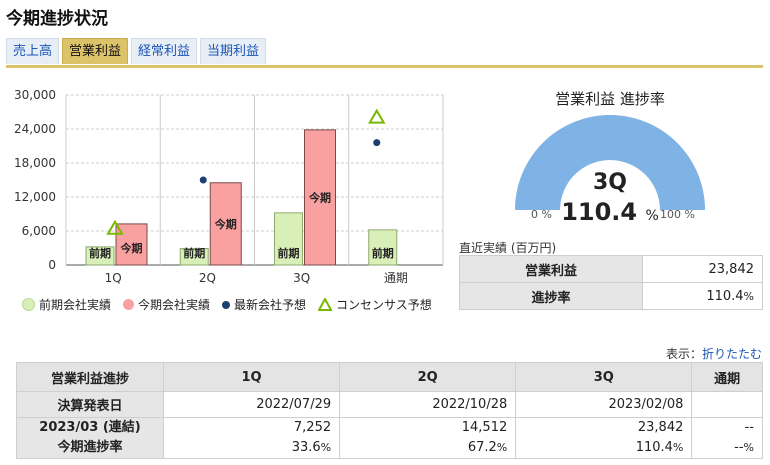 The width and height of the screenshot is (770, 465). Describe the element at coordinates (604, 377) in the screenshot. I see `col-header: 3Q` at that location.